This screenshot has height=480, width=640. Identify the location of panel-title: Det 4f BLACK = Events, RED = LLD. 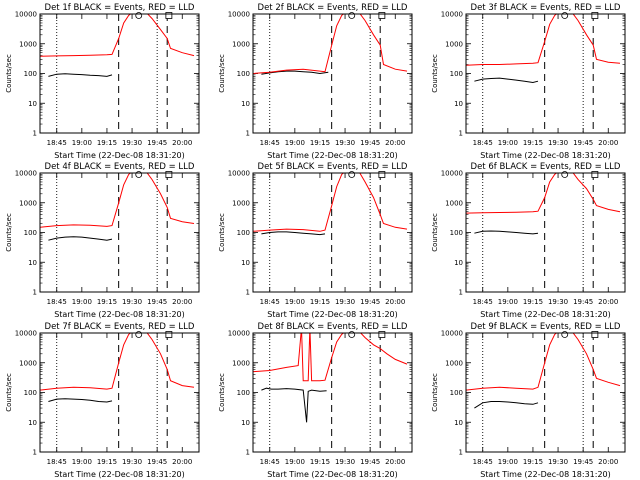
(120, 167).